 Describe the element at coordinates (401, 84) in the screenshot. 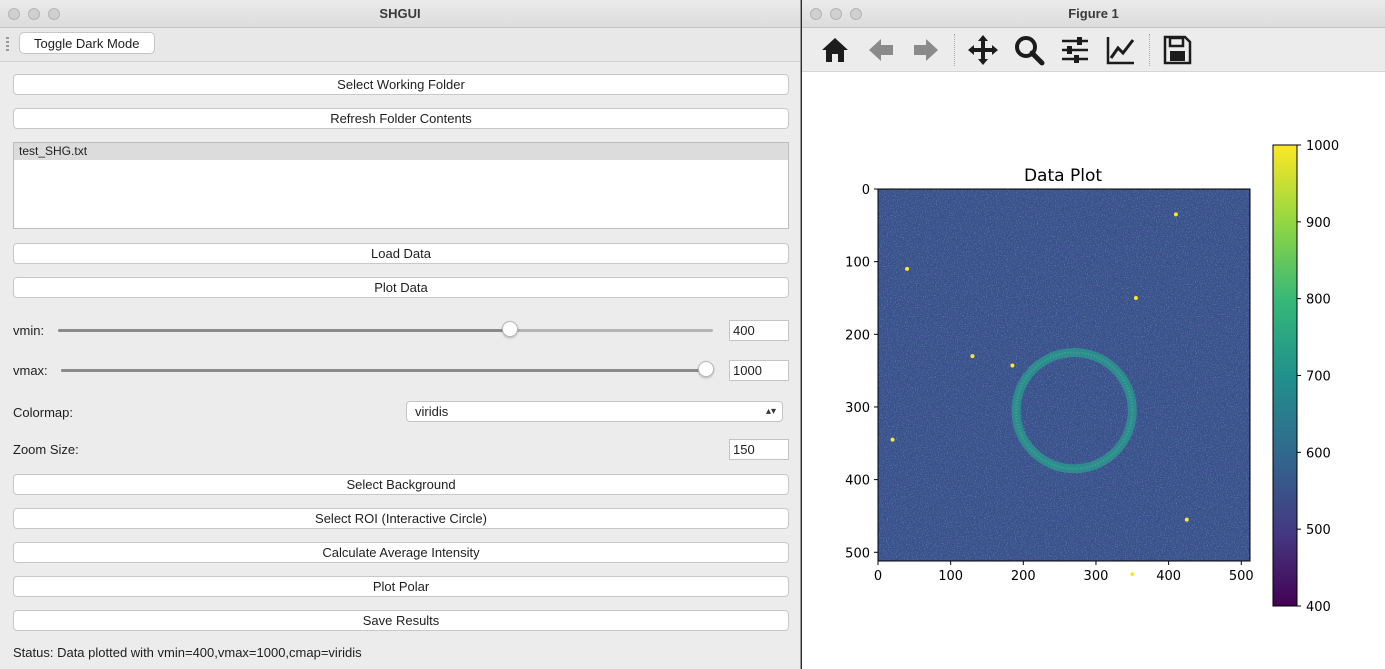

I see `select-working-folder-button: Select Working Folder` at that location.